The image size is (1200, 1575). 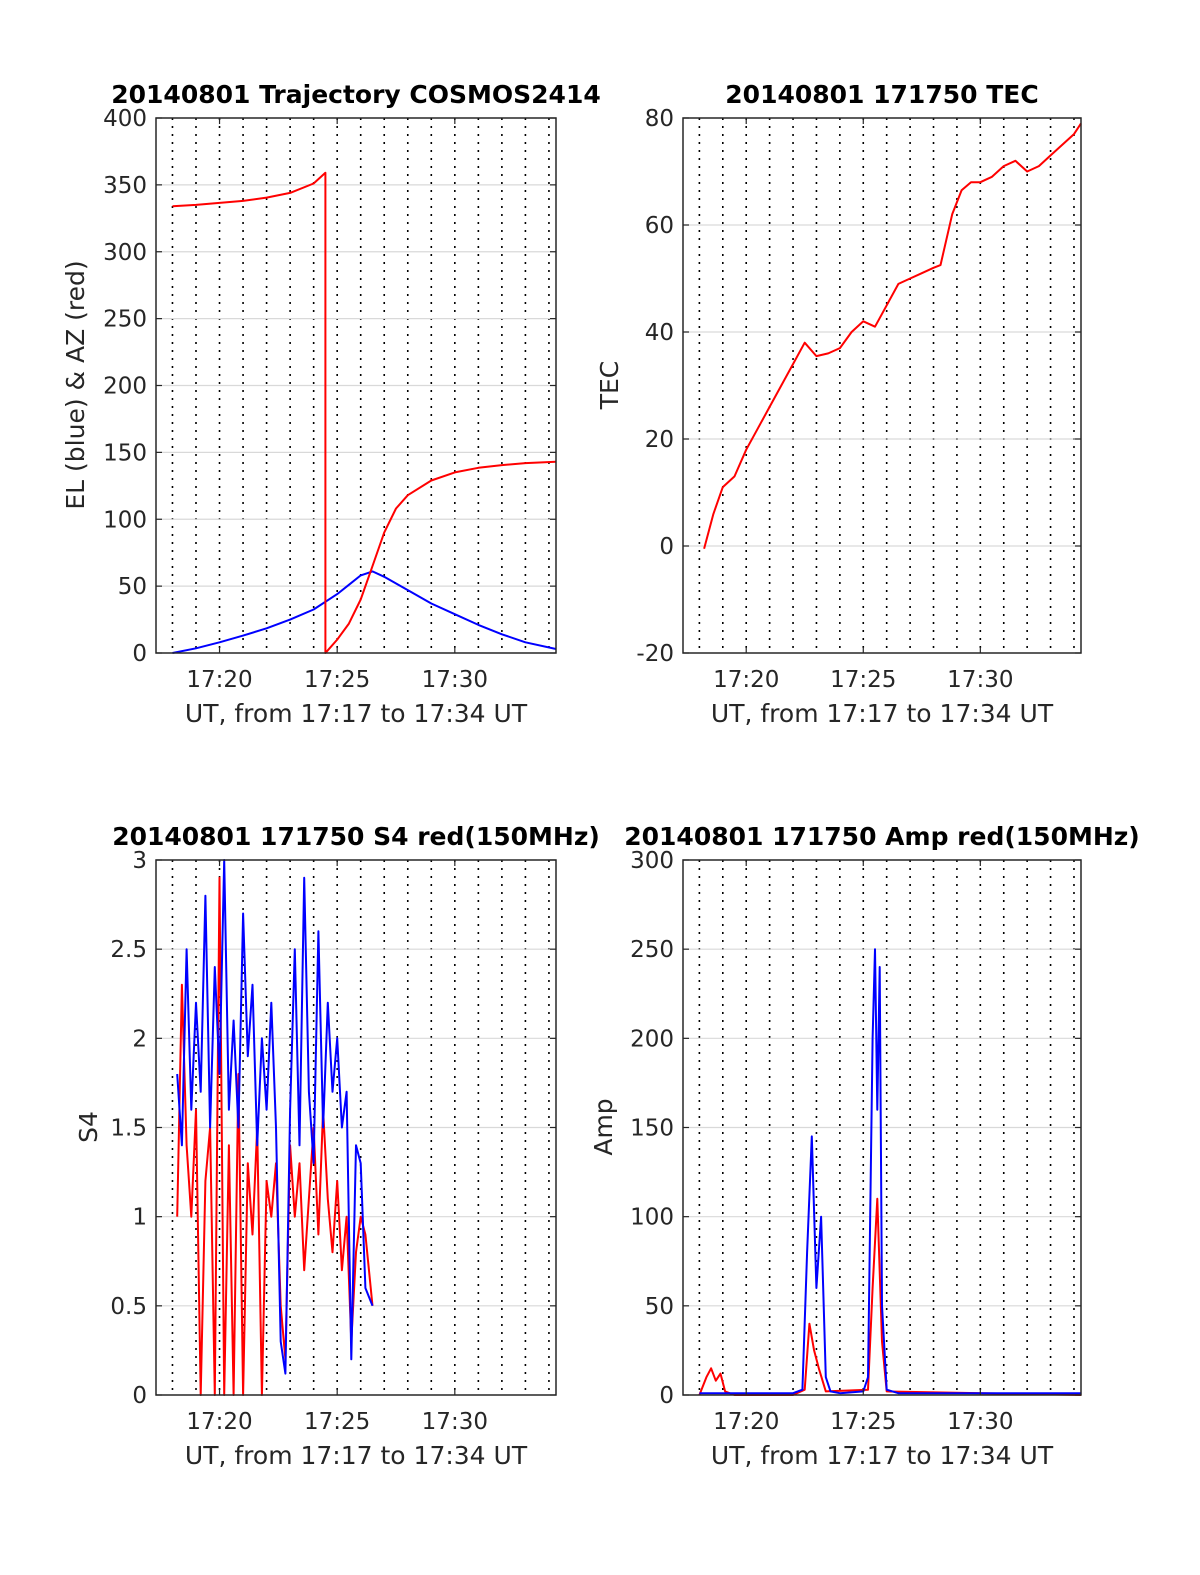 I want to click on y-tick-label: 60, so click(x=659, y=226).